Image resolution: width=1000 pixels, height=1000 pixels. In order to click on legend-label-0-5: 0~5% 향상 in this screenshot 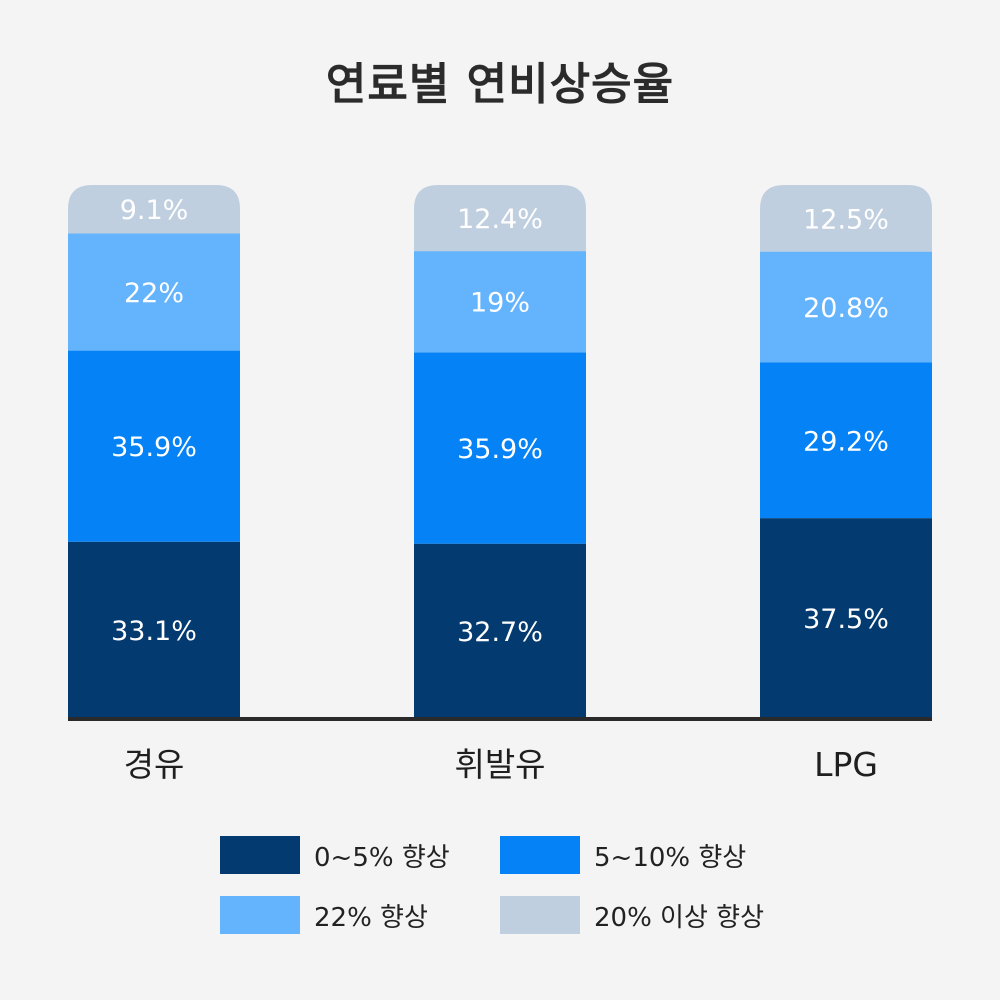, I will do `click(382, 857)`.